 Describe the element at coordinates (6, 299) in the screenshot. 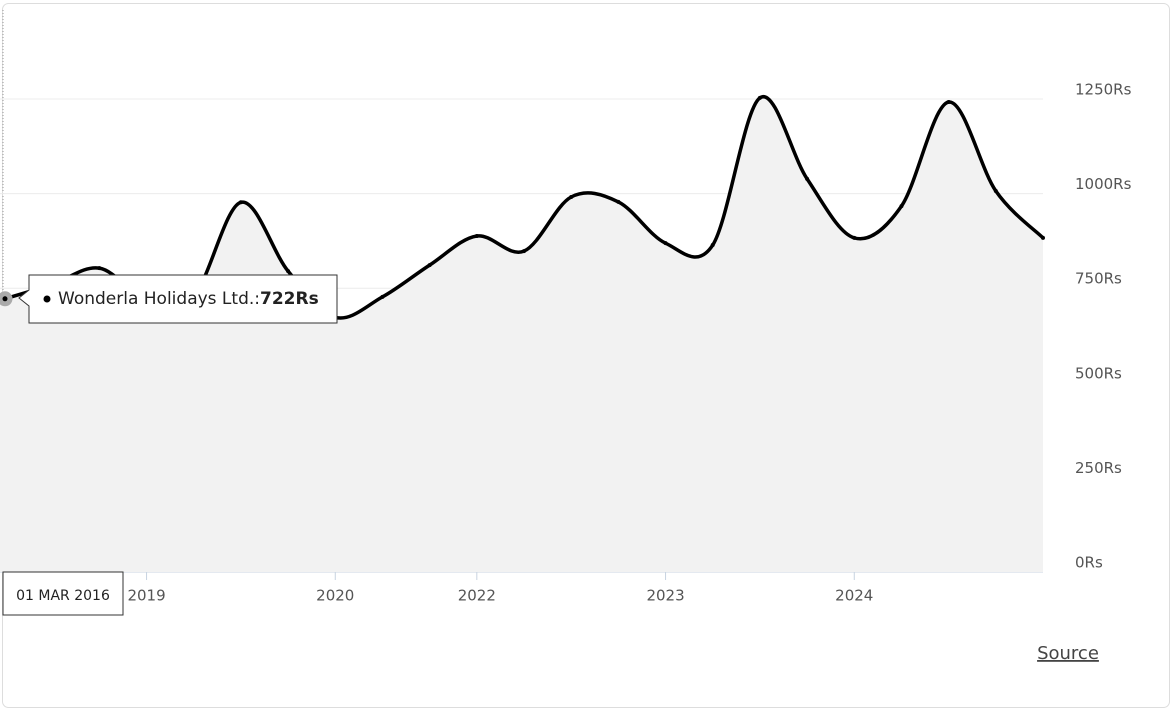

I see `hover-marker` at that location.